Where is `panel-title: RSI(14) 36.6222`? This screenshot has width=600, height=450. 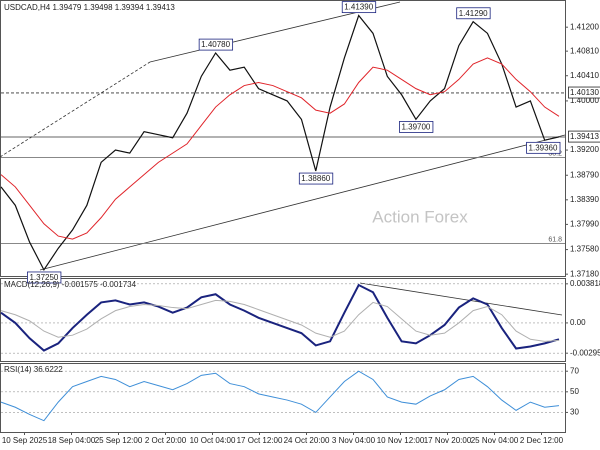 panel-title: RSI(14) 36.6222 is located at coordinates (33, 369).